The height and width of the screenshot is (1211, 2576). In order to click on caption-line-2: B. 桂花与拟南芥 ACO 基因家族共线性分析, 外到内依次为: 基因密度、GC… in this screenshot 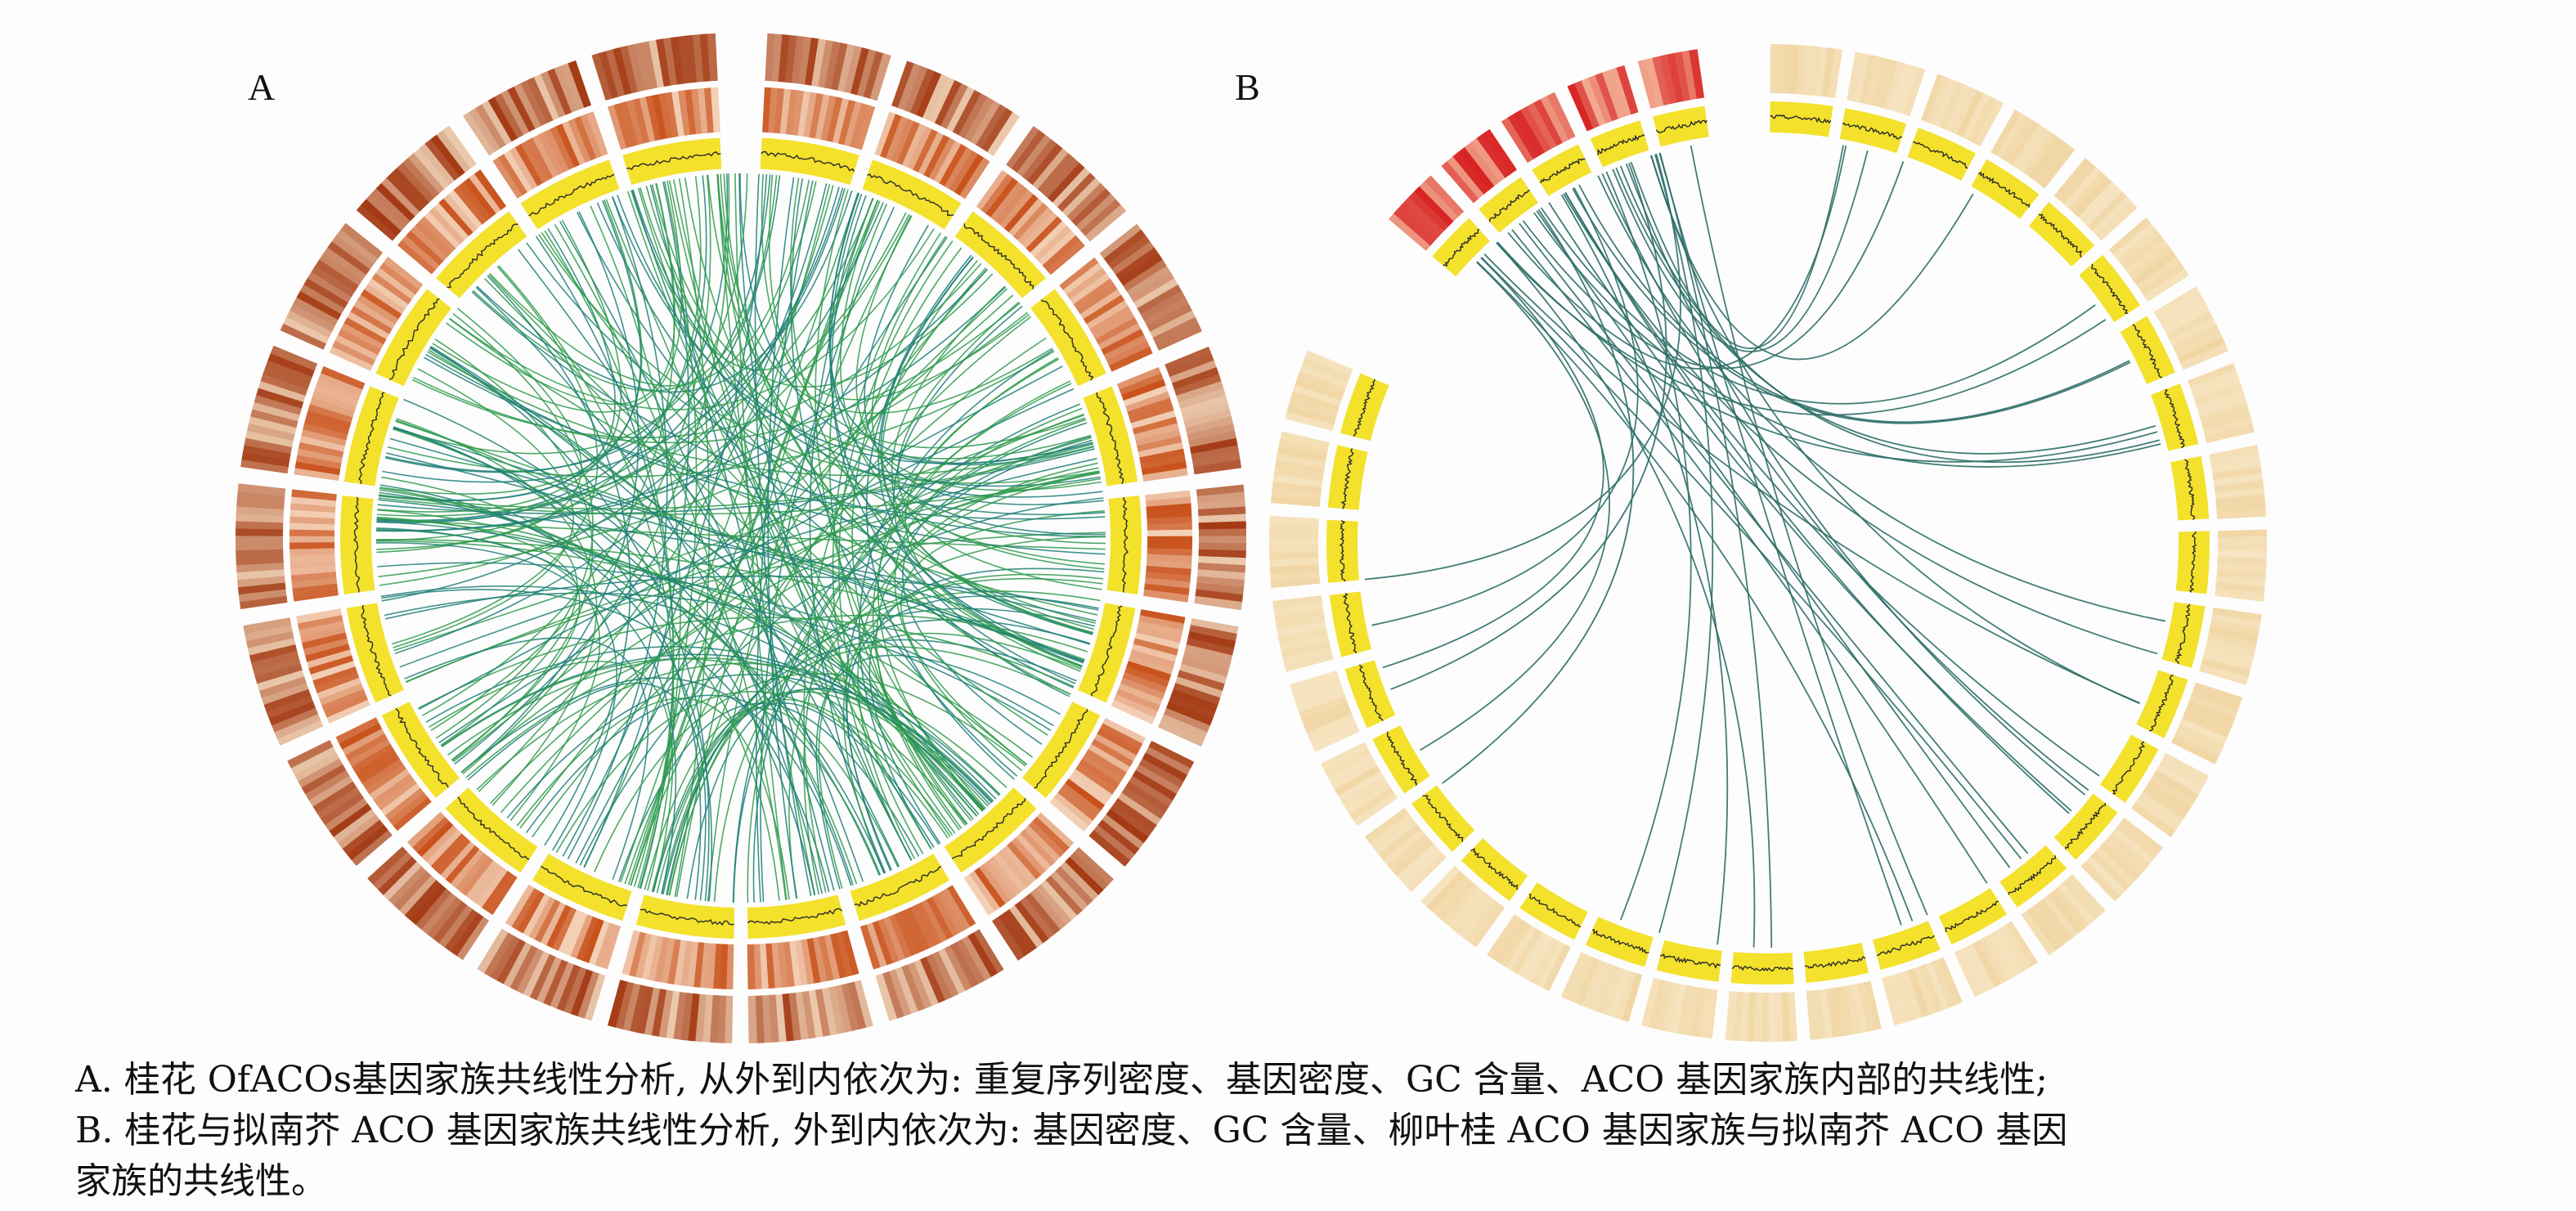, I will do `click(1071, 1131)`.